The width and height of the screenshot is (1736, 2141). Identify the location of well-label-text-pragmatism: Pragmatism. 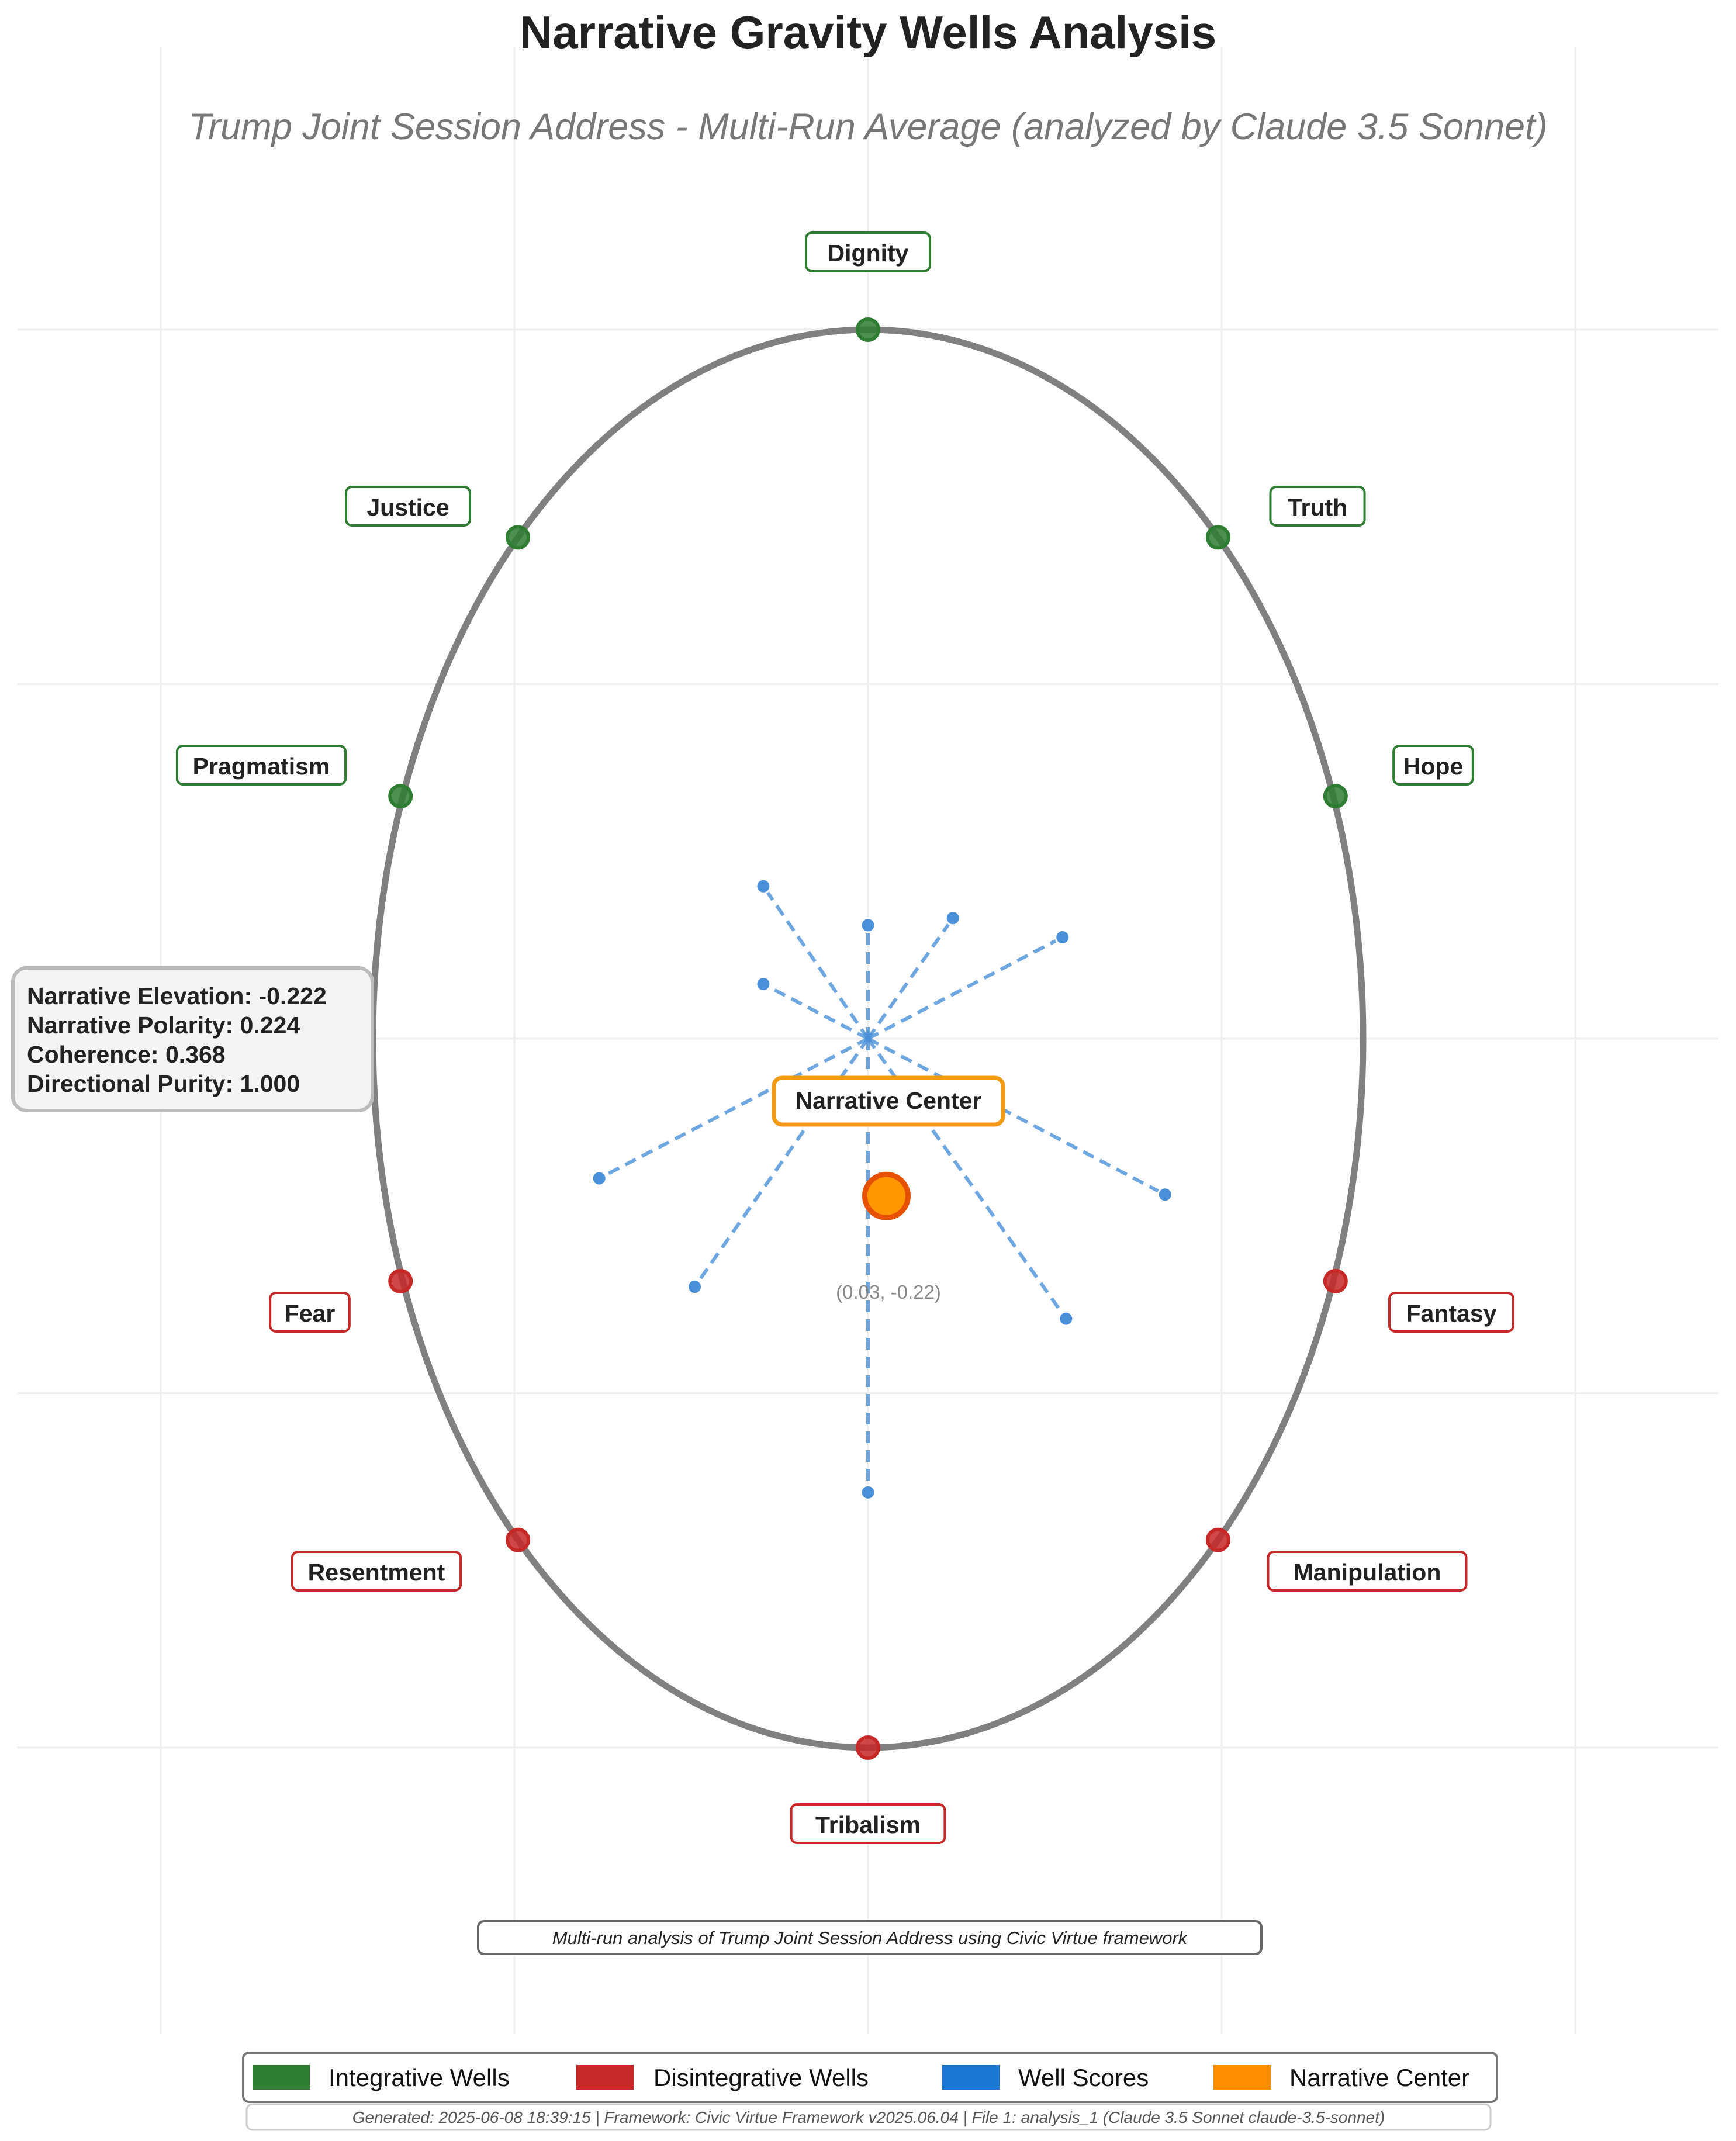
(261, 766).